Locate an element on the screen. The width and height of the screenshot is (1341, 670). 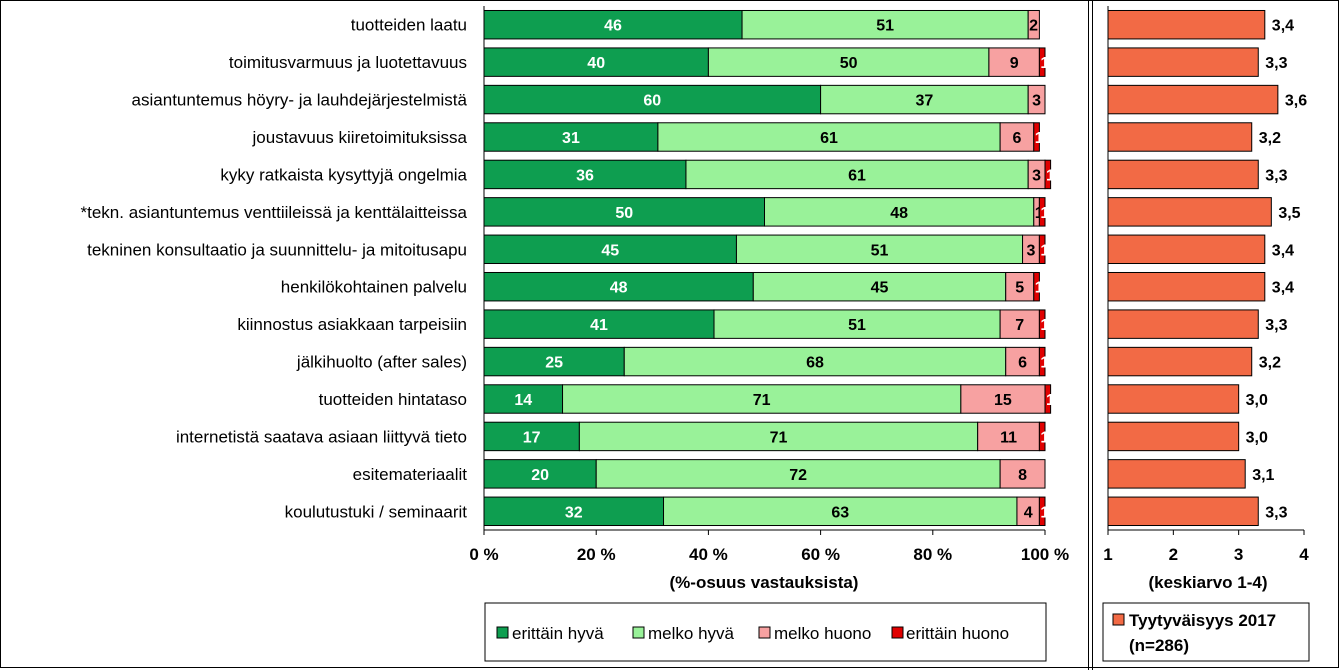
average-data-label: 3,1 is located at coordinates (1263, 475).